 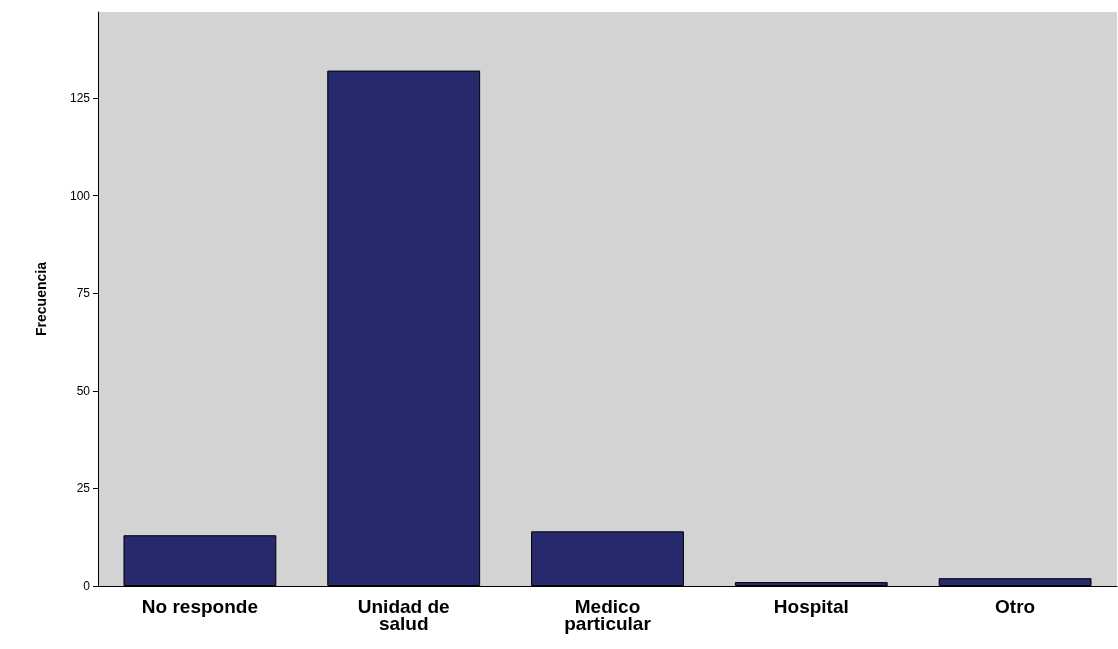 I want to click on y-tick-label: 75, so click(x=83, y=293).